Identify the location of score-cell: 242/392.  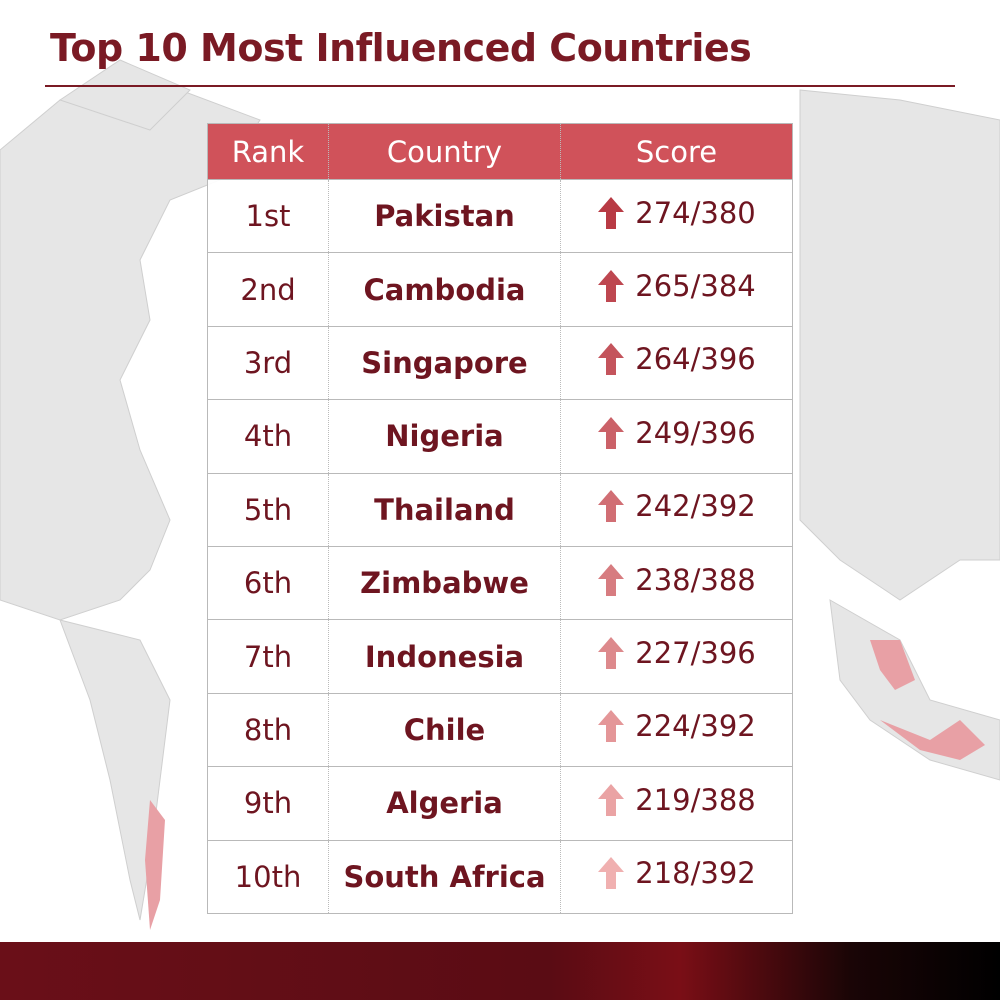
(676, 509).